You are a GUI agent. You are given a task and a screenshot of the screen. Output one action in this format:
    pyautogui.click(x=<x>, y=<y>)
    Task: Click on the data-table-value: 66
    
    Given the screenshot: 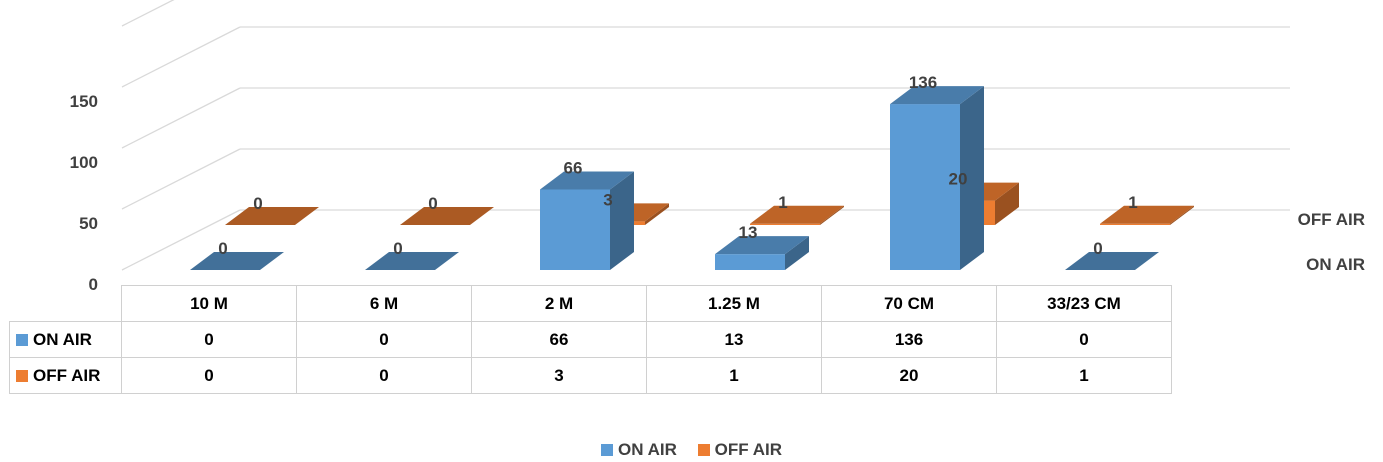 What is the action you would take?
    pyautogui.click(x=559, y=339)
    